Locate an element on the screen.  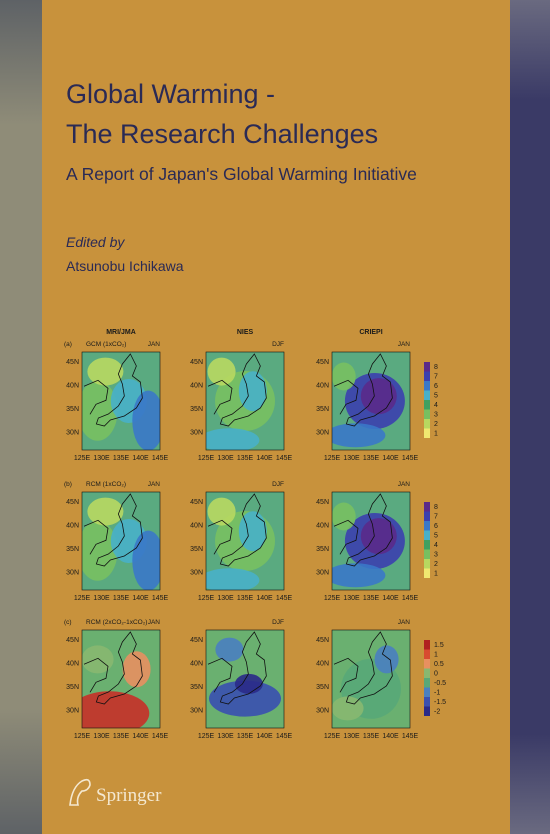
panel-label: (c) is located at coordinates (68, 622).